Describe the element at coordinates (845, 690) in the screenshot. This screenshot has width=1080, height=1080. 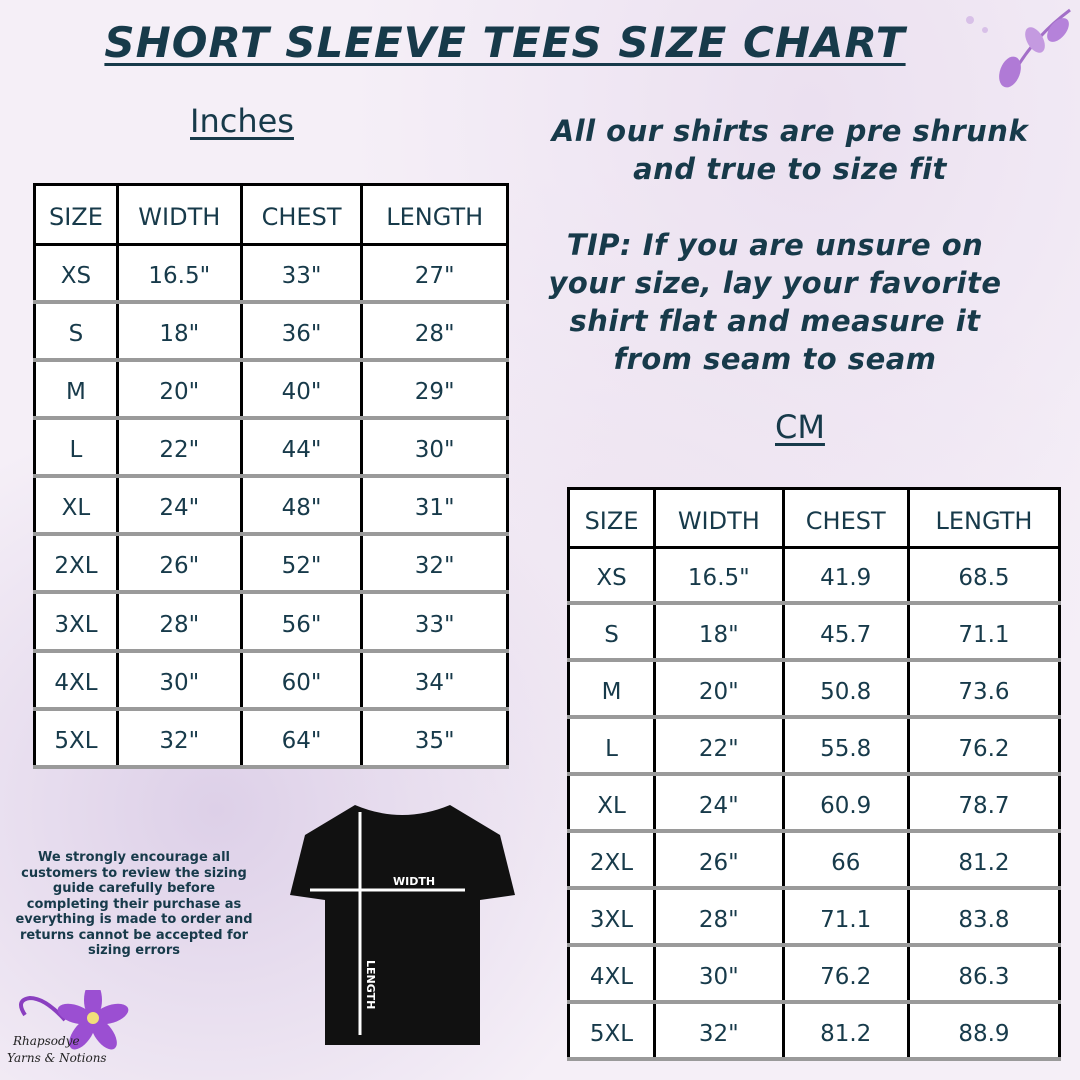
I see `table-cell: 50.8` at that location.